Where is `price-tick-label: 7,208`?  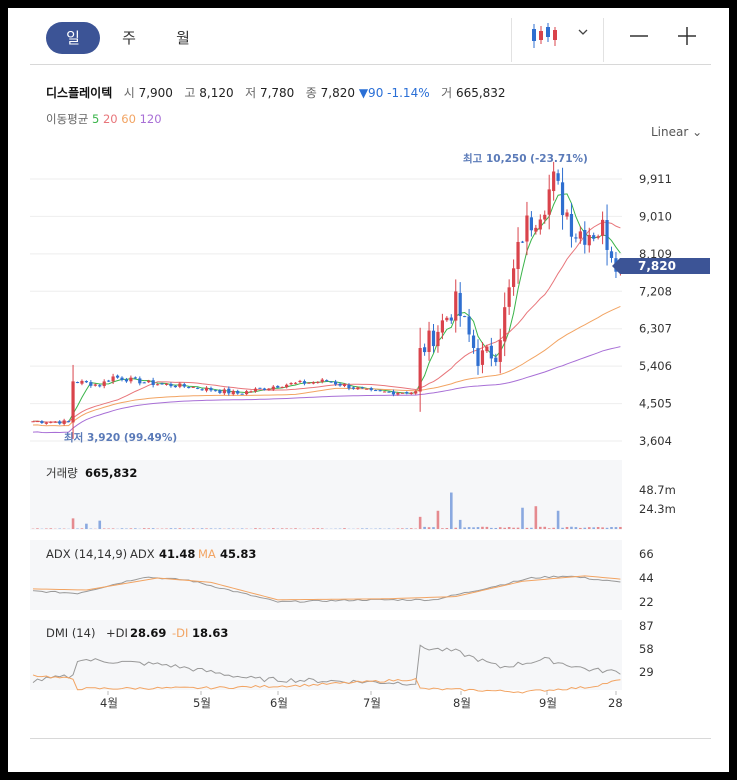 price-tick-label: 7,208 is located at coordinates (655, 291).